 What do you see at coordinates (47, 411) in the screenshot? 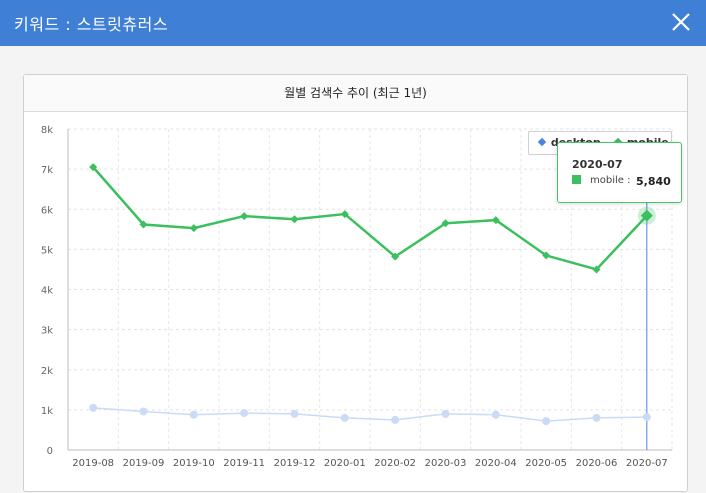
I see `y-tick-label: 1k` at bounding box center [47, 411].